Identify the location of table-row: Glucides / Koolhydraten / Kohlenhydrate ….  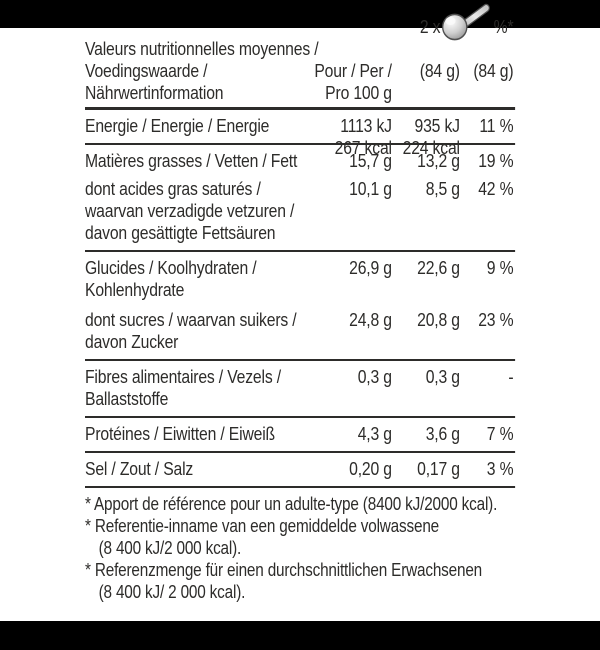
(300, 279).